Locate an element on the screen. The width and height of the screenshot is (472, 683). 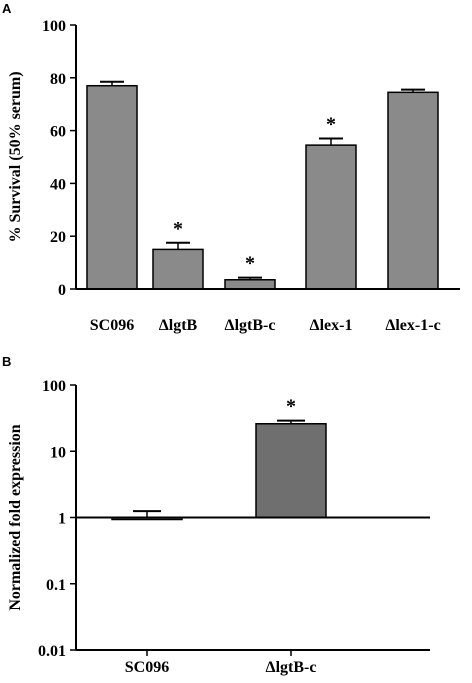
x-tick-label-1: ΔlgtB is located at coordinates (178, 325).